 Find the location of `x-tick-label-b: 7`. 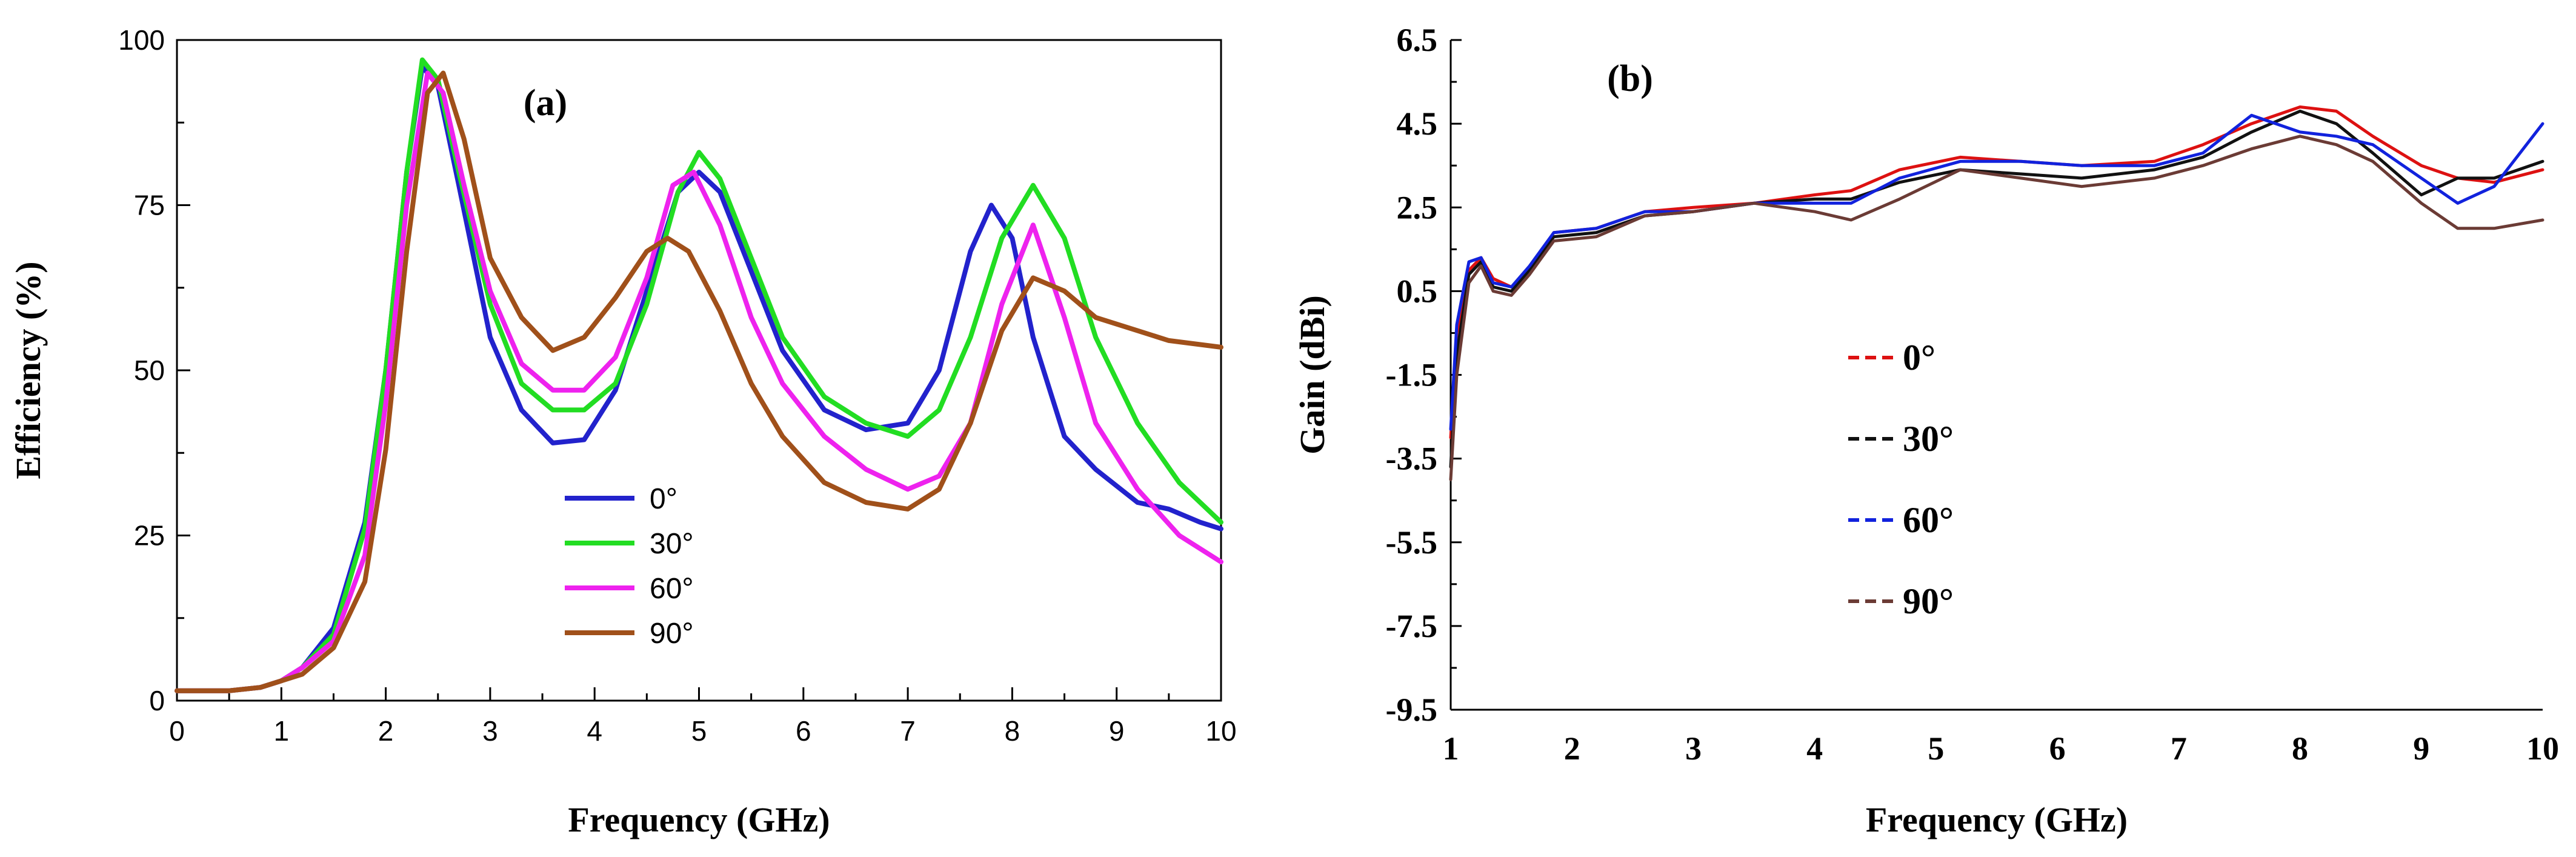

x-tick-label-b: 7 is located at coordinates (2179, 748).